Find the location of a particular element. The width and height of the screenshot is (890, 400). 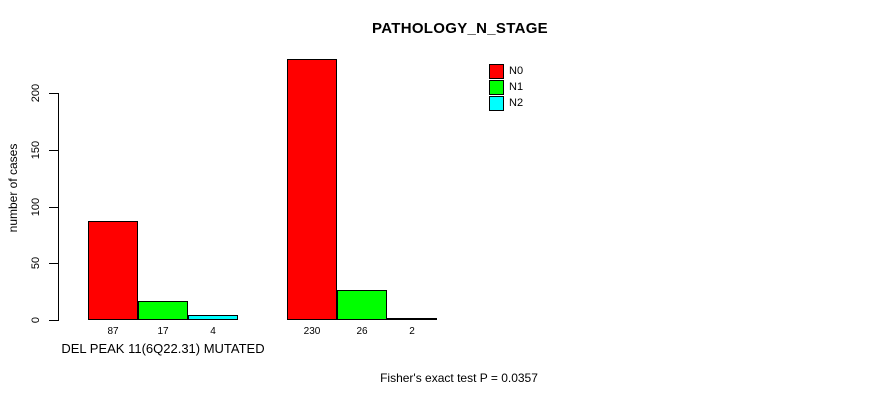

bar-n2-group1 is located at coordinates (213, 317).